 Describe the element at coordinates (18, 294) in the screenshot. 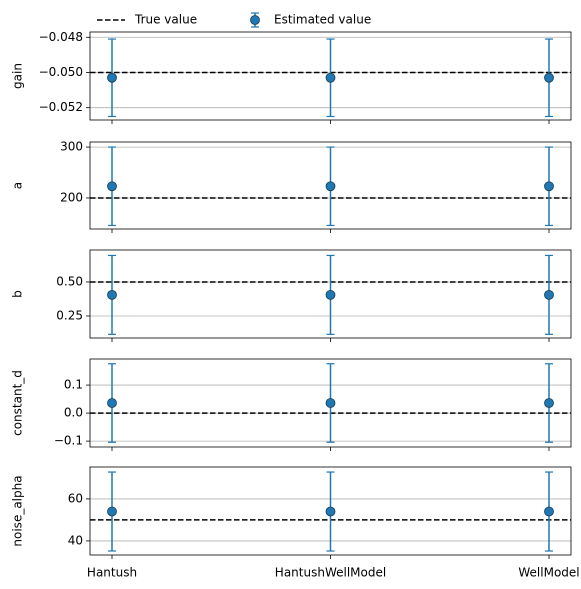

I see `y-axis-label: b` at that location.